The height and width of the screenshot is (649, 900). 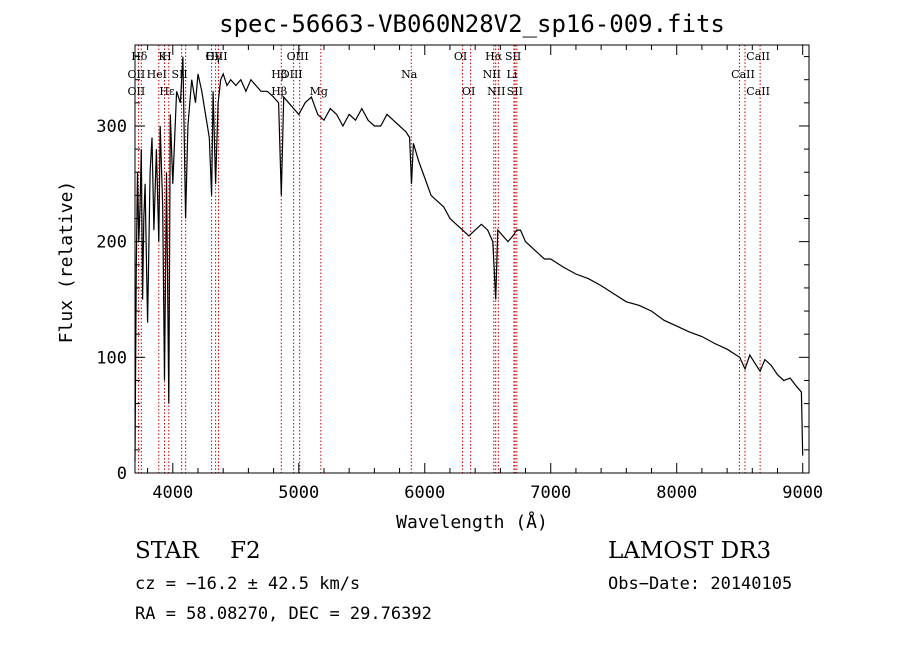 I want to click on x-tick-label: 6000, so click(x=424, y=493).